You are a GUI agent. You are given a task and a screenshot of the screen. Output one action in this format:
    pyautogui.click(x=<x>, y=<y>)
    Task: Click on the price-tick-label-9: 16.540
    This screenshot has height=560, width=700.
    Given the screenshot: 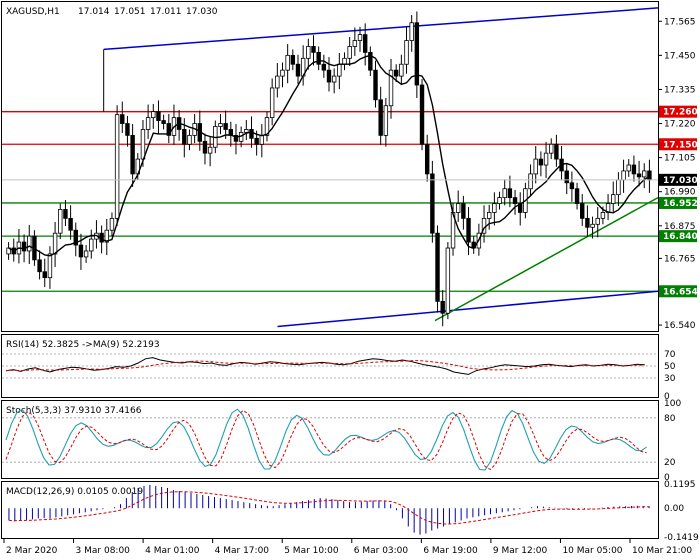 What is the action you would take?
    pyautogui.click(x=680, y=326)
    